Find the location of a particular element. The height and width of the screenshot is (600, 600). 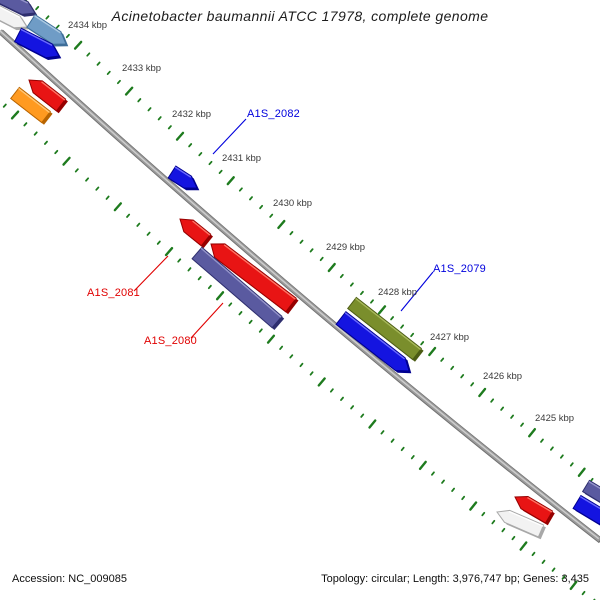

gene-arrow-red-long is located at coordinates (254, 279).